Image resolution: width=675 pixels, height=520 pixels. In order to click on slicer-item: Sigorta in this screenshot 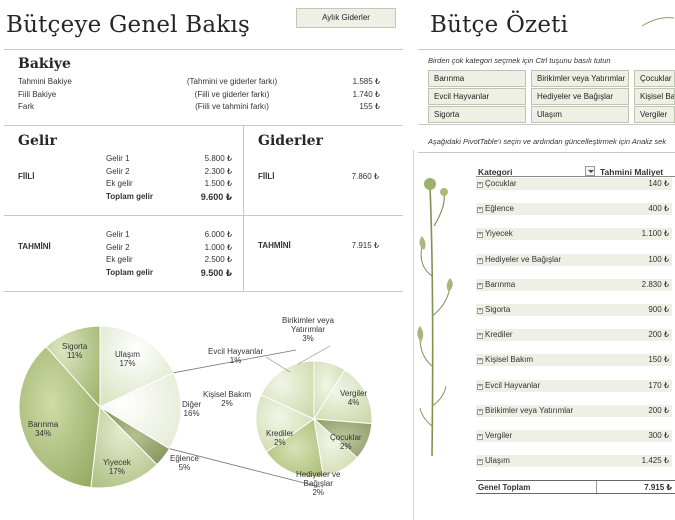, I will do `click(477, 114)`.